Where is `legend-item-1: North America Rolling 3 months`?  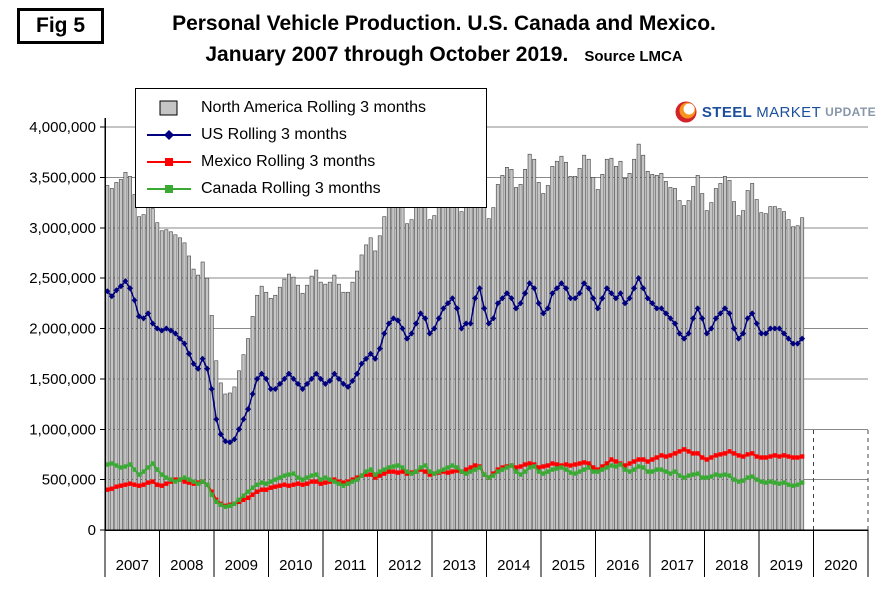 legend-item-1: North America Rolling 3 months is located at coordinates (311, 107).